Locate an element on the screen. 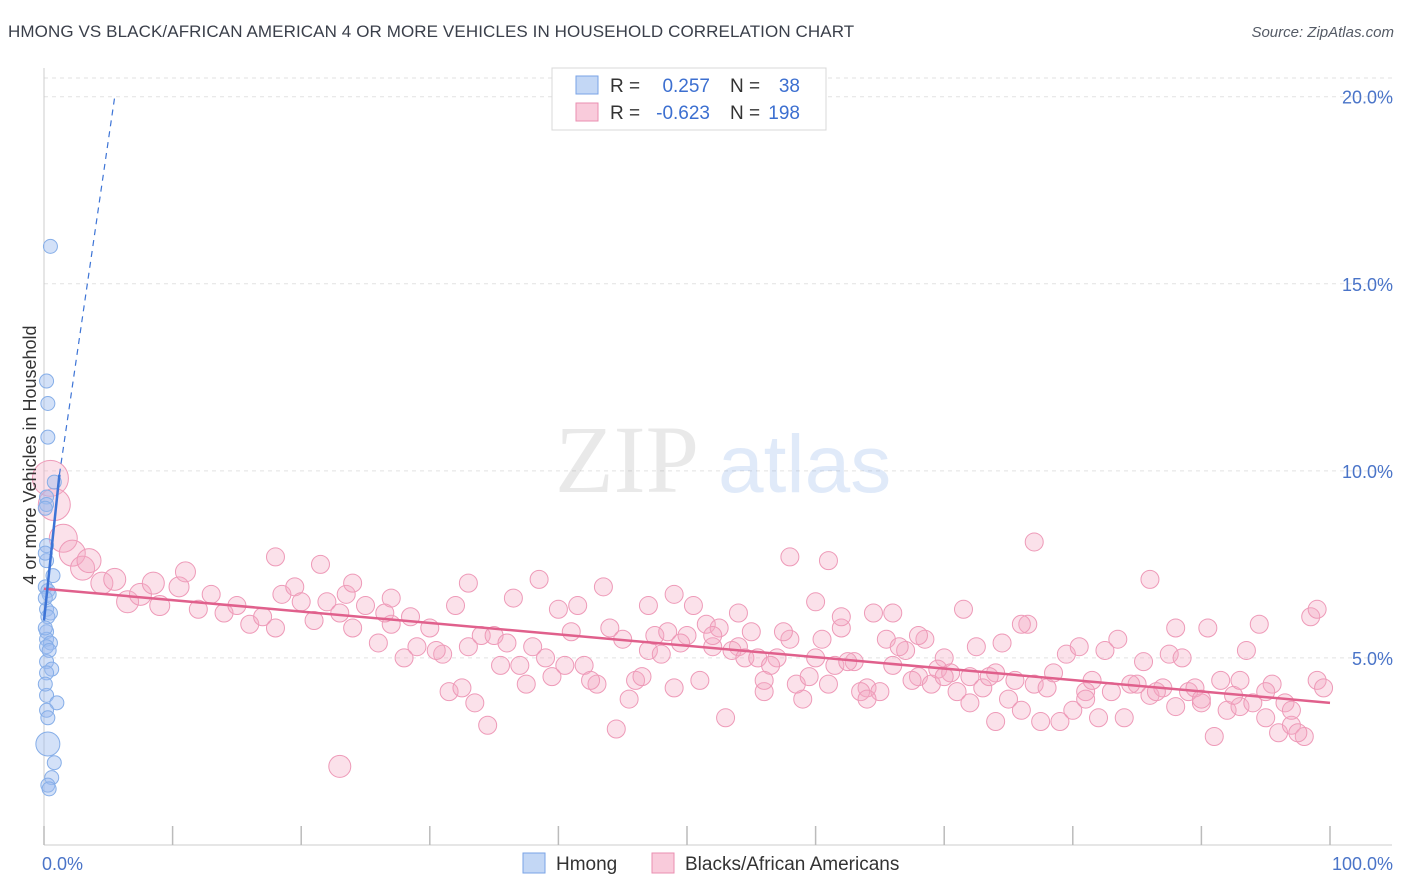 The height and width of the screenshot is (892, 1406). bottom-legend-swatch-hmong is located at coordinates (534, 863).